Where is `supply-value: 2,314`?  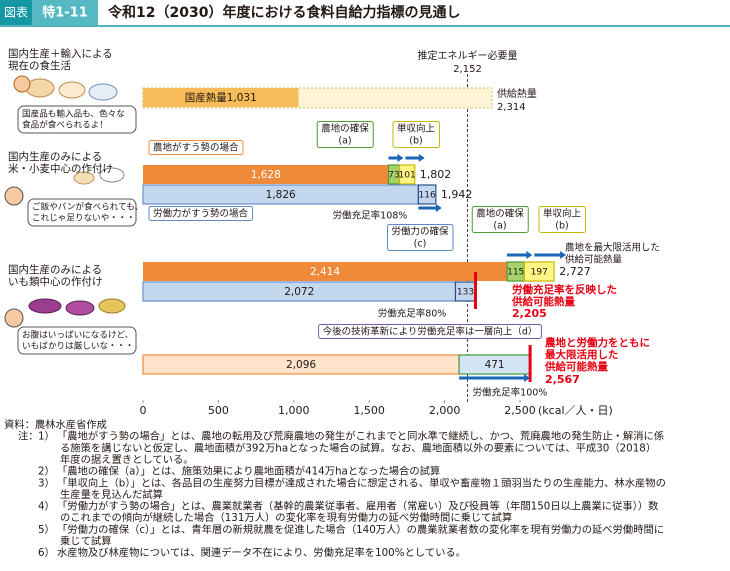 supply-value: 2,314 is located at coordinates (511, 107).